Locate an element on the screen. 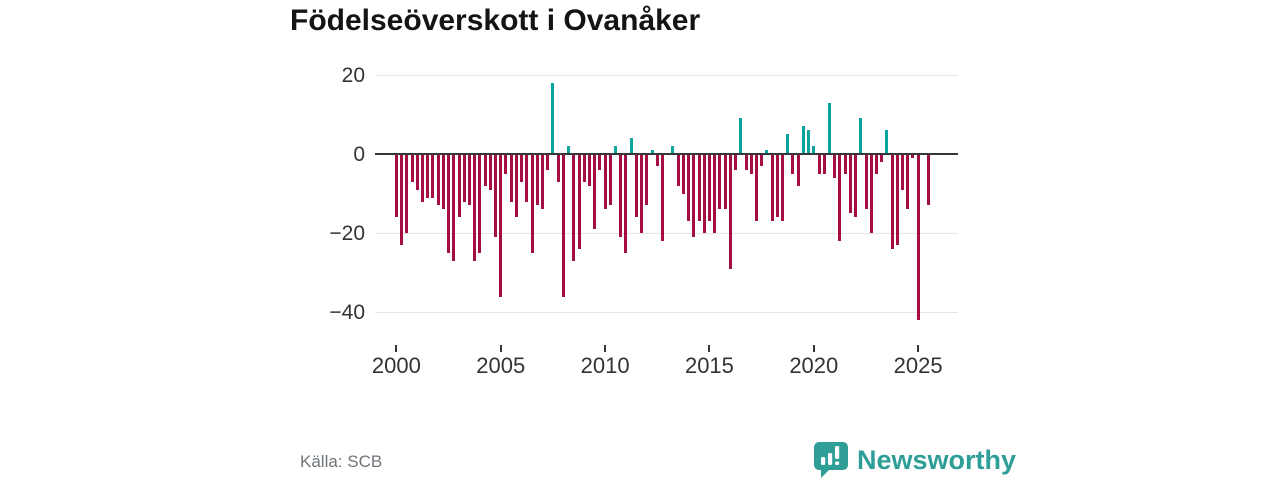  bar-q54 is located at coordinates (678, 170).